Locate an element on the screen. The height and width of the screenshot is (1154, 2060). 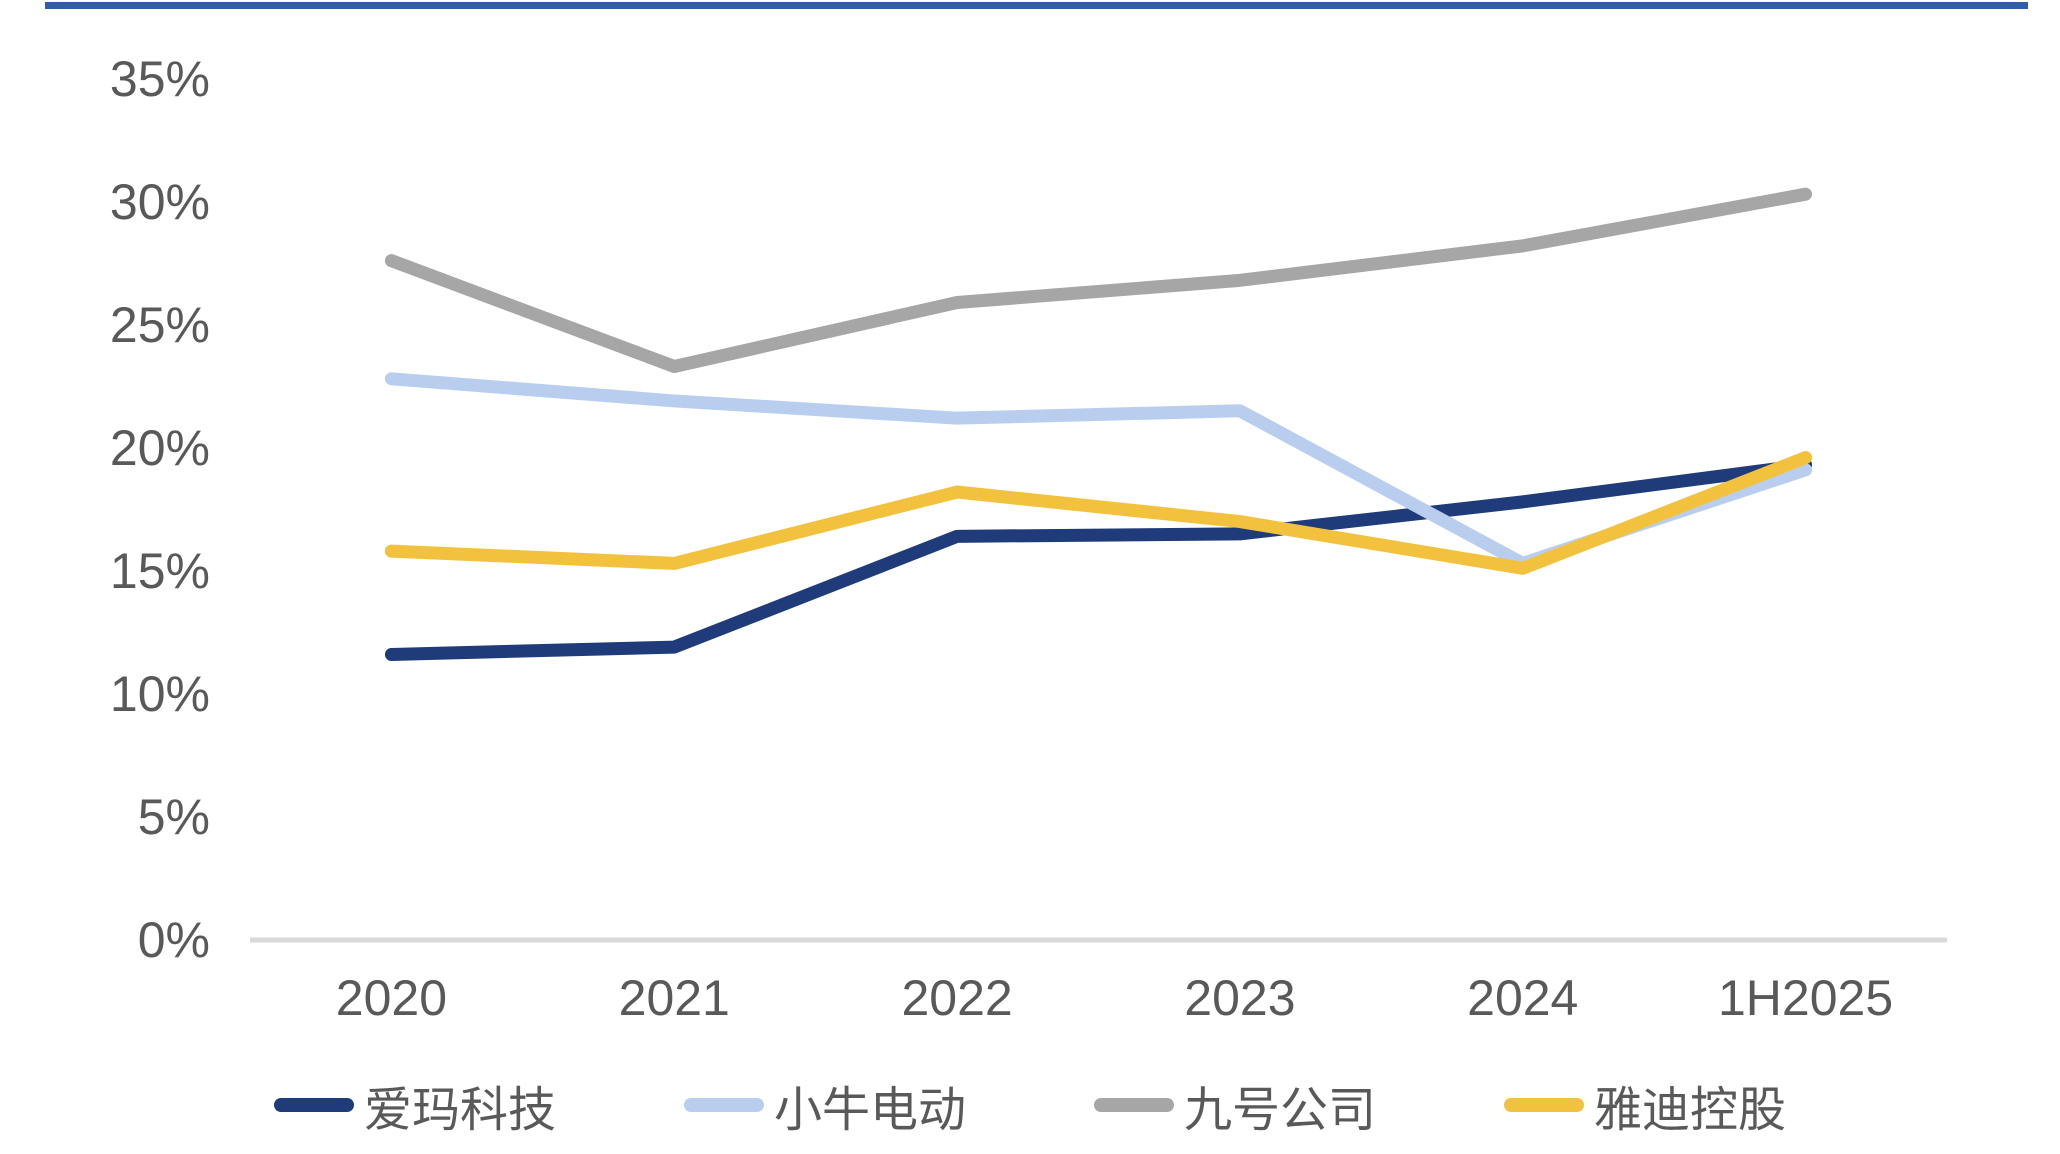
legend-label: 爱玛科技 is located at coordinates (459, 1110).